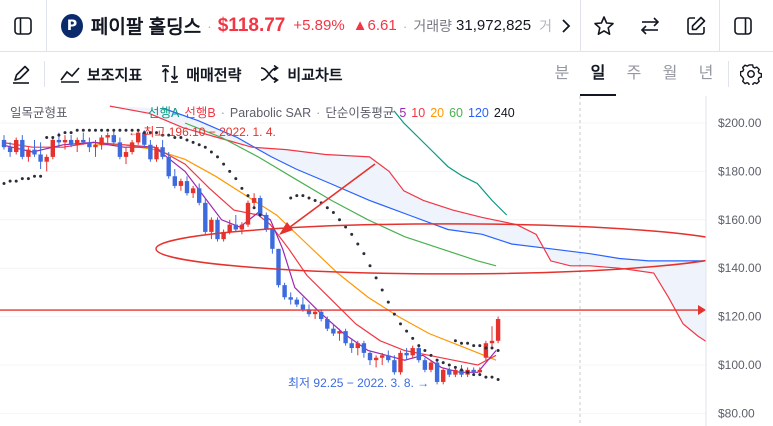  I want to click on indicators-button: 보조지표, so click(98, 74).